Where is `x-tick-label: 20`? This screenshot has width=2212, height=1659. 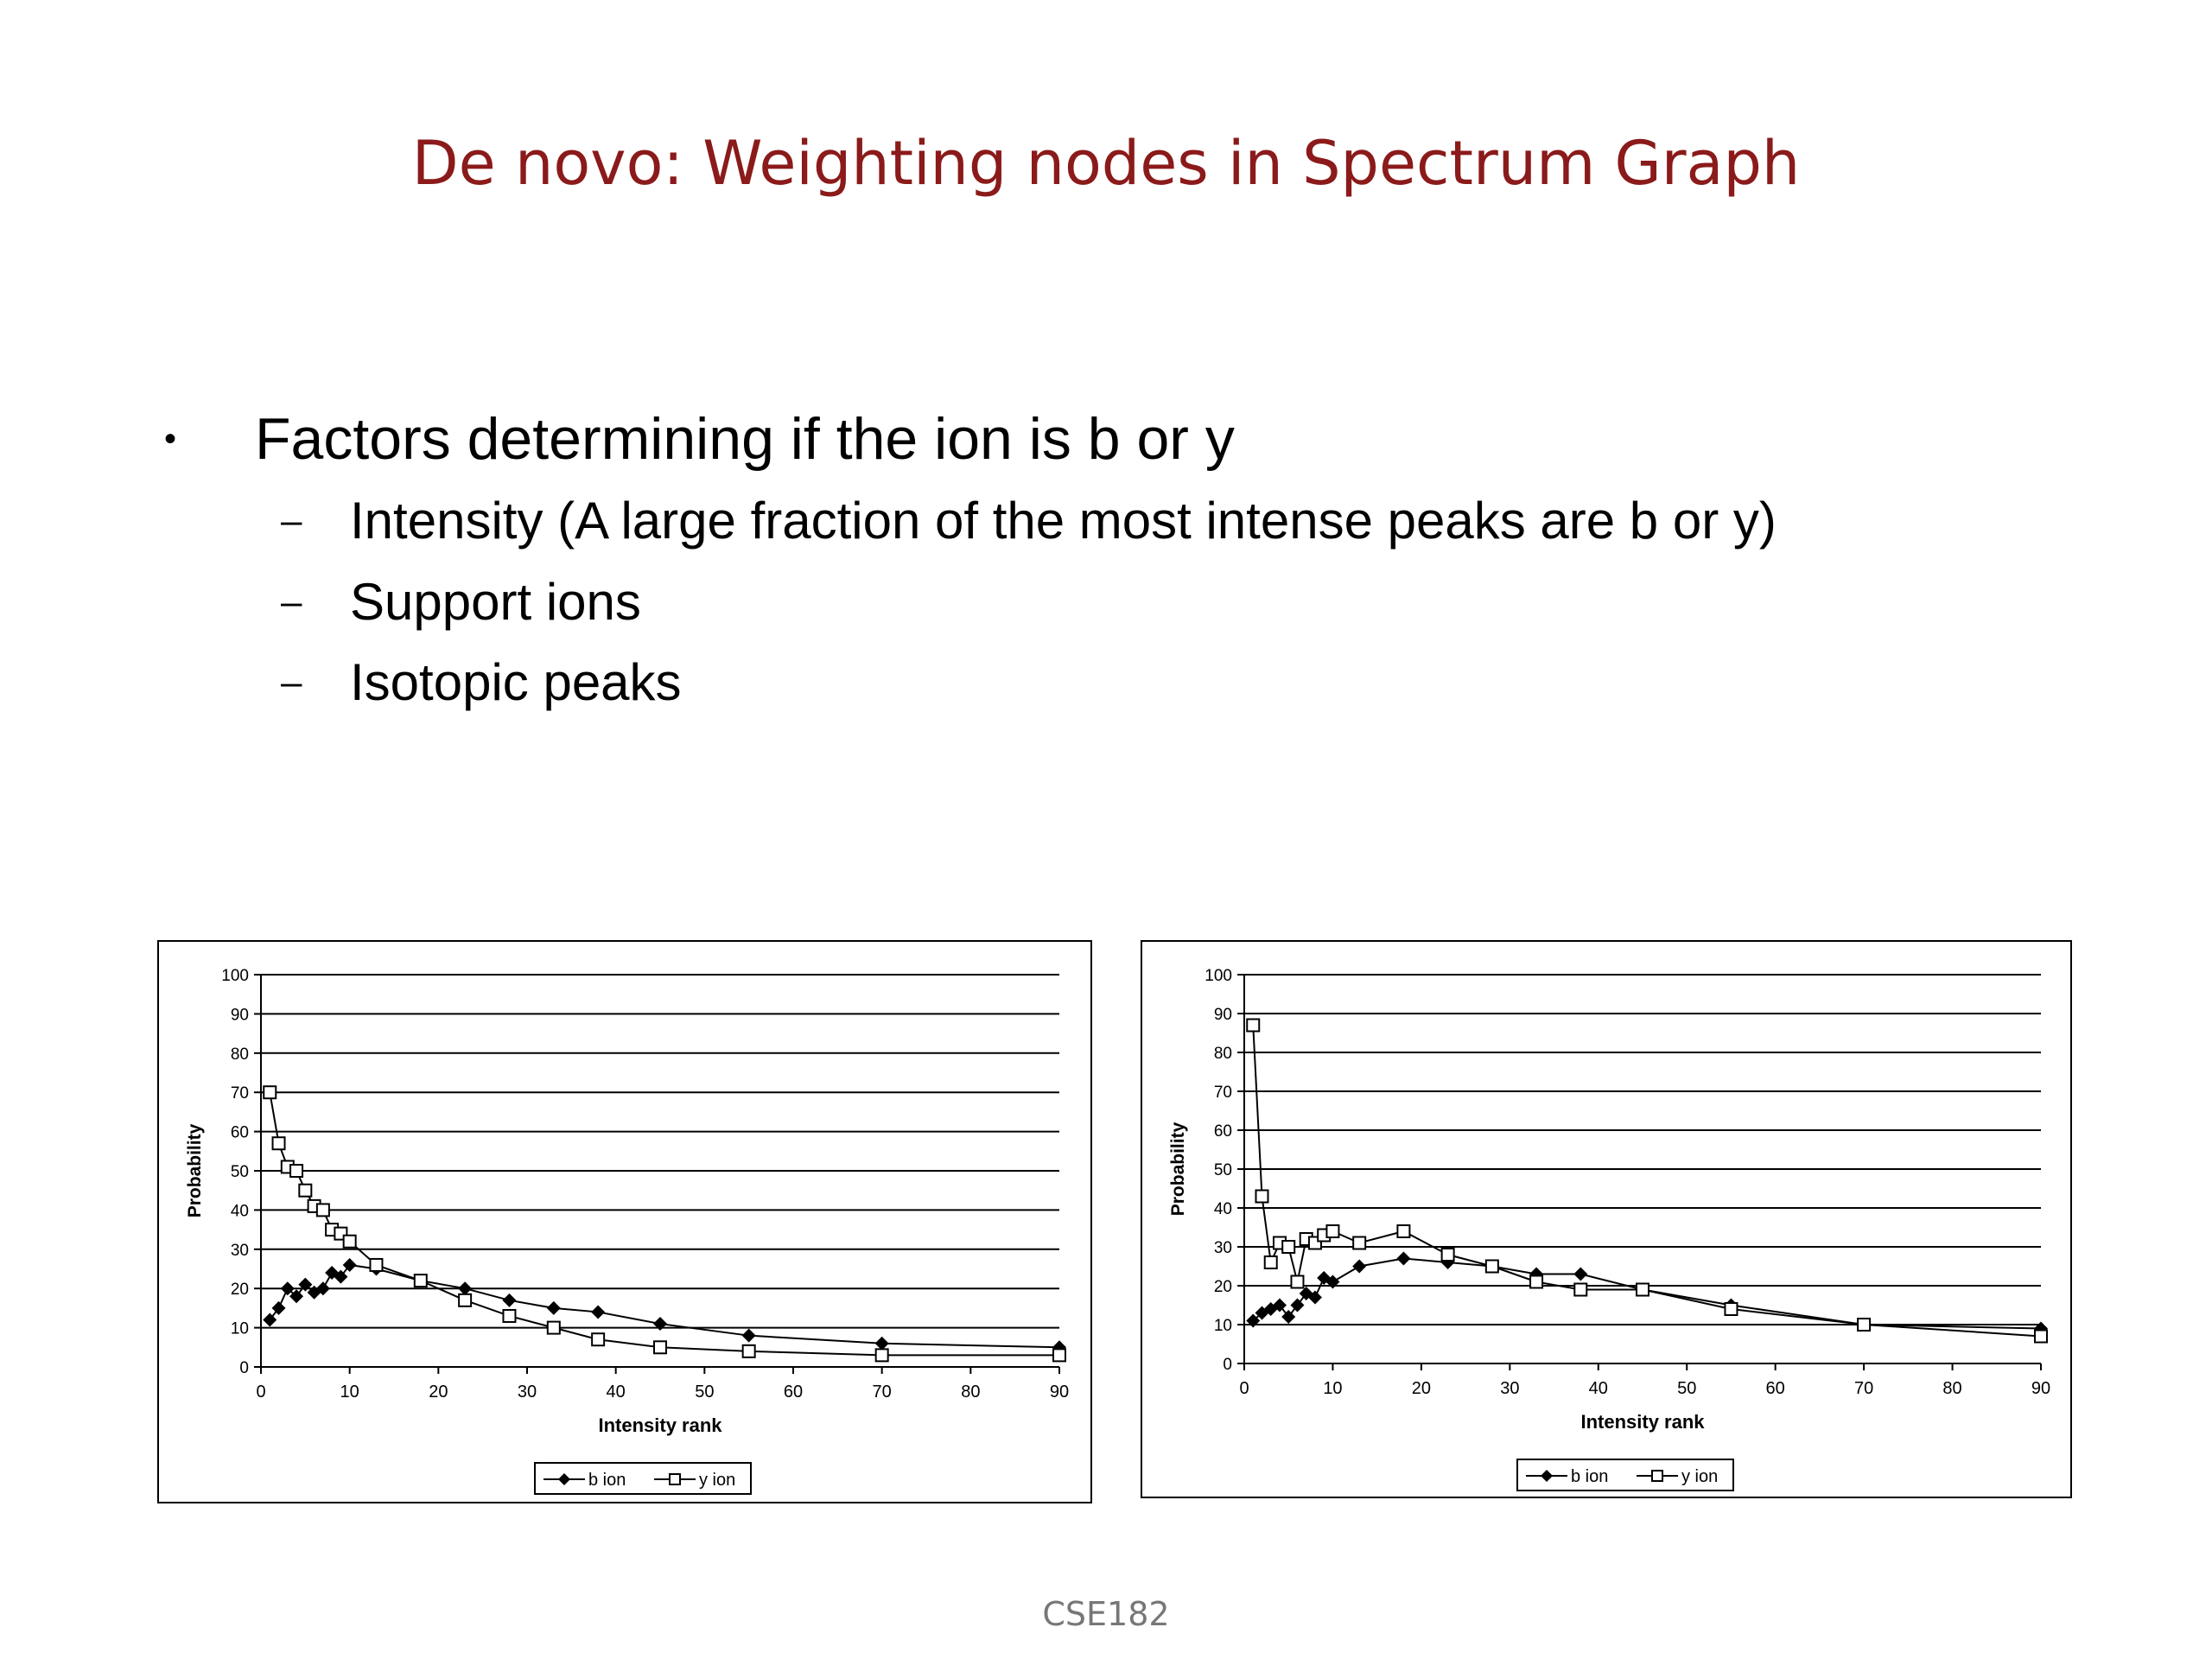 x-tick-label: 20 is located at coordinates (438, 1392).